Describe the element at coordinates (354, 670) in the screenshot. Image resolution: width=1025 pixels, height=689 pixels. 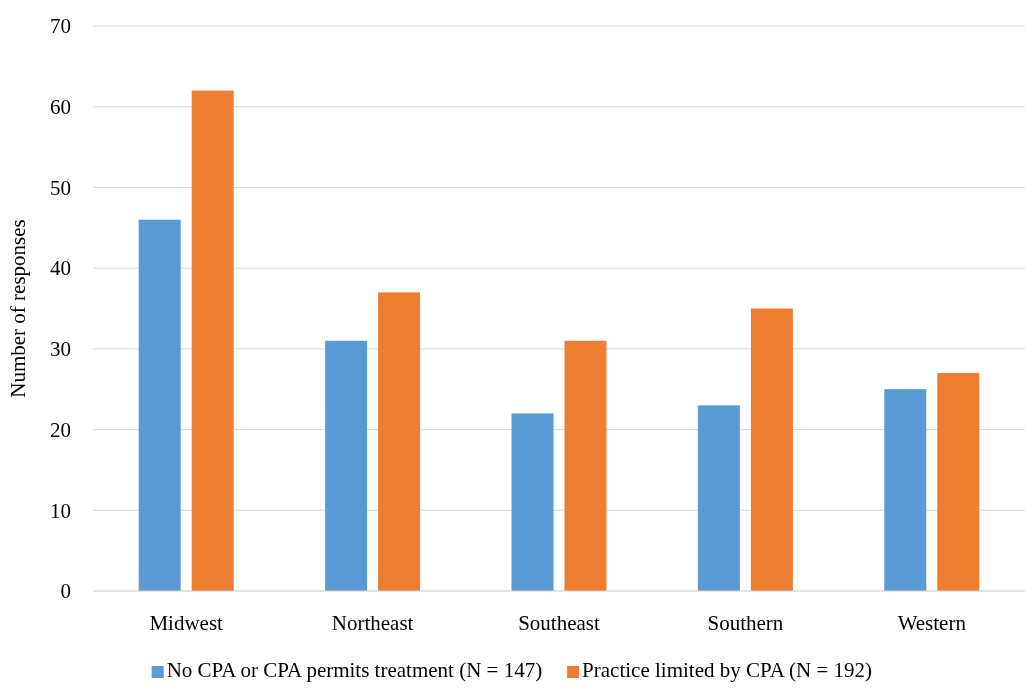
I see `legend-label: No CPA or CPA permits treatment (N = 147)` at that location.